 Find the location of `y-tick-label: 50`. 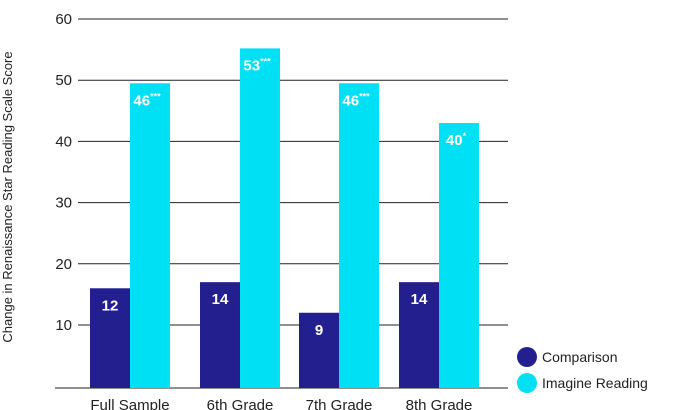

y-tick-label: 50 is located at coordinates (63, 80).